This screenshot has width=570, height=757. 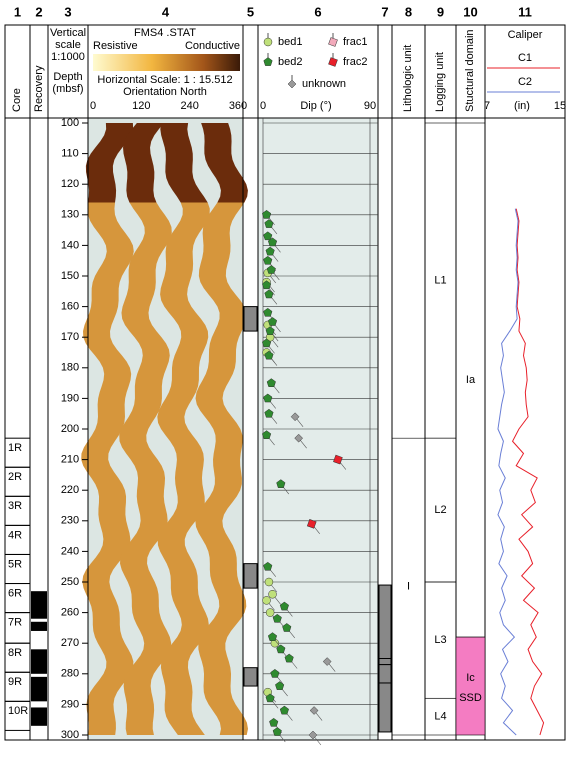 I want to click on depth-tick-label: 260, so click(x=70, y=613).